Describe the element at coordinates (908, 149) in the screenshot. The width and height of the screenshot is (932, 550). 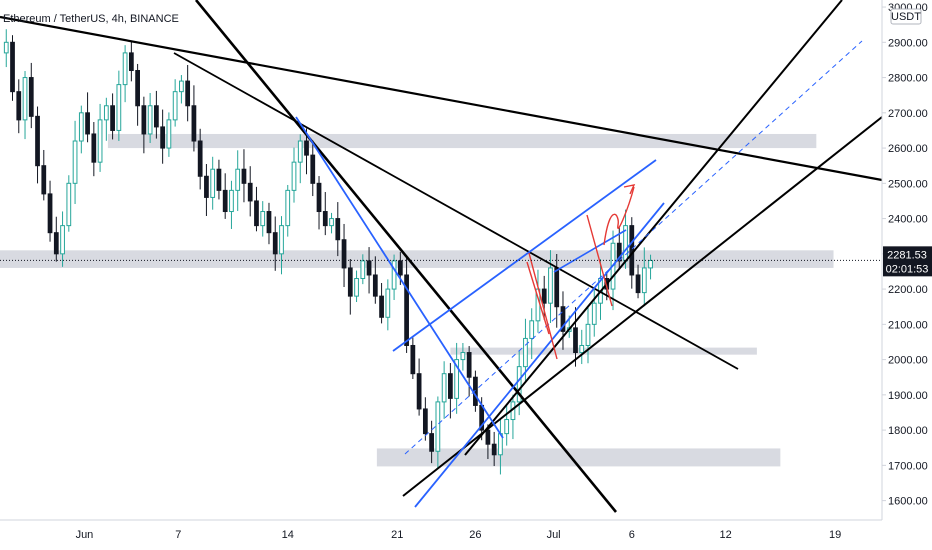
I see `price-tick-label: 2600.00` at that location.